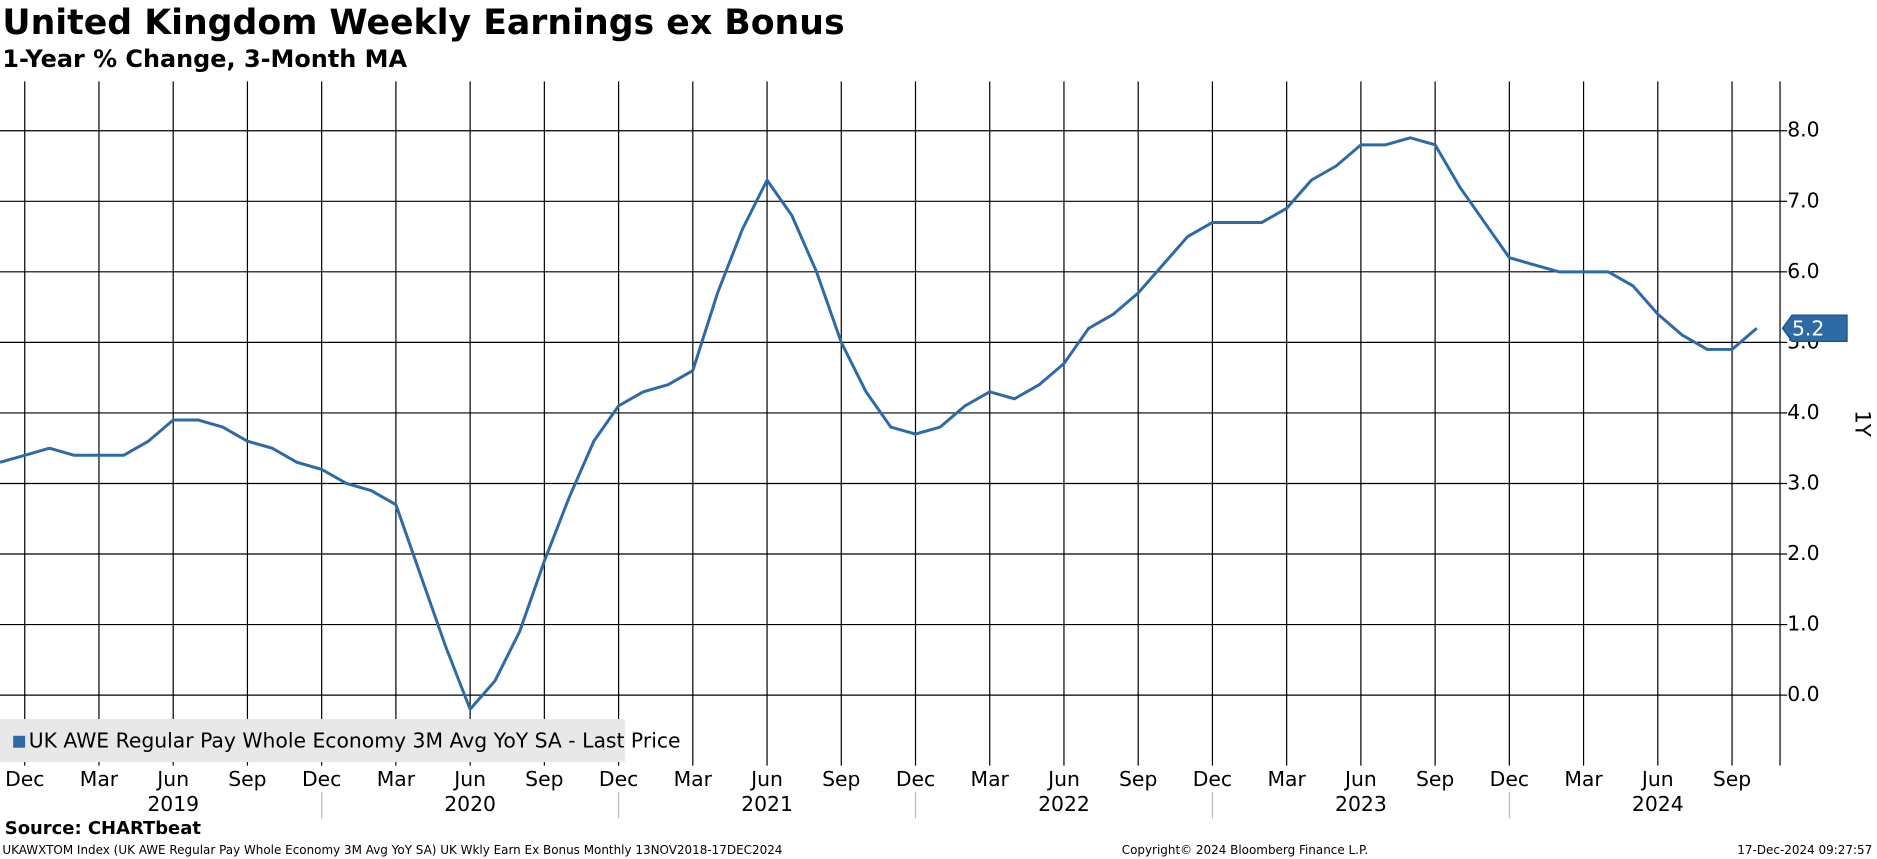 The image size is (1877, 859). Describe the element at coordinates (1803, 200) in the screenshot. I see `y-tick-label: 7.0` at that location.